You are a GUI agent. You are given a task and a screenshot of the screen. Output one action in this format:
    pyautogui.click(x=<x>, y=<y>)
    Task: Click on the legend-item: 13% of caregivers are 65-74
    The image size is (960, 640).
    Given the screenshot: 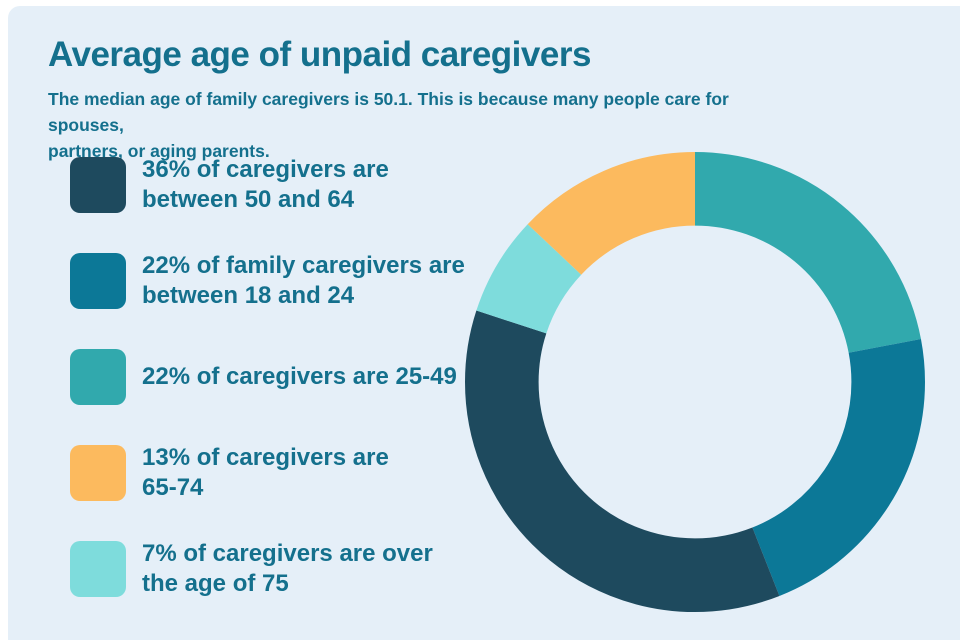 What is the action you would take?
    pyautogui.click(x=270, y=473)
    